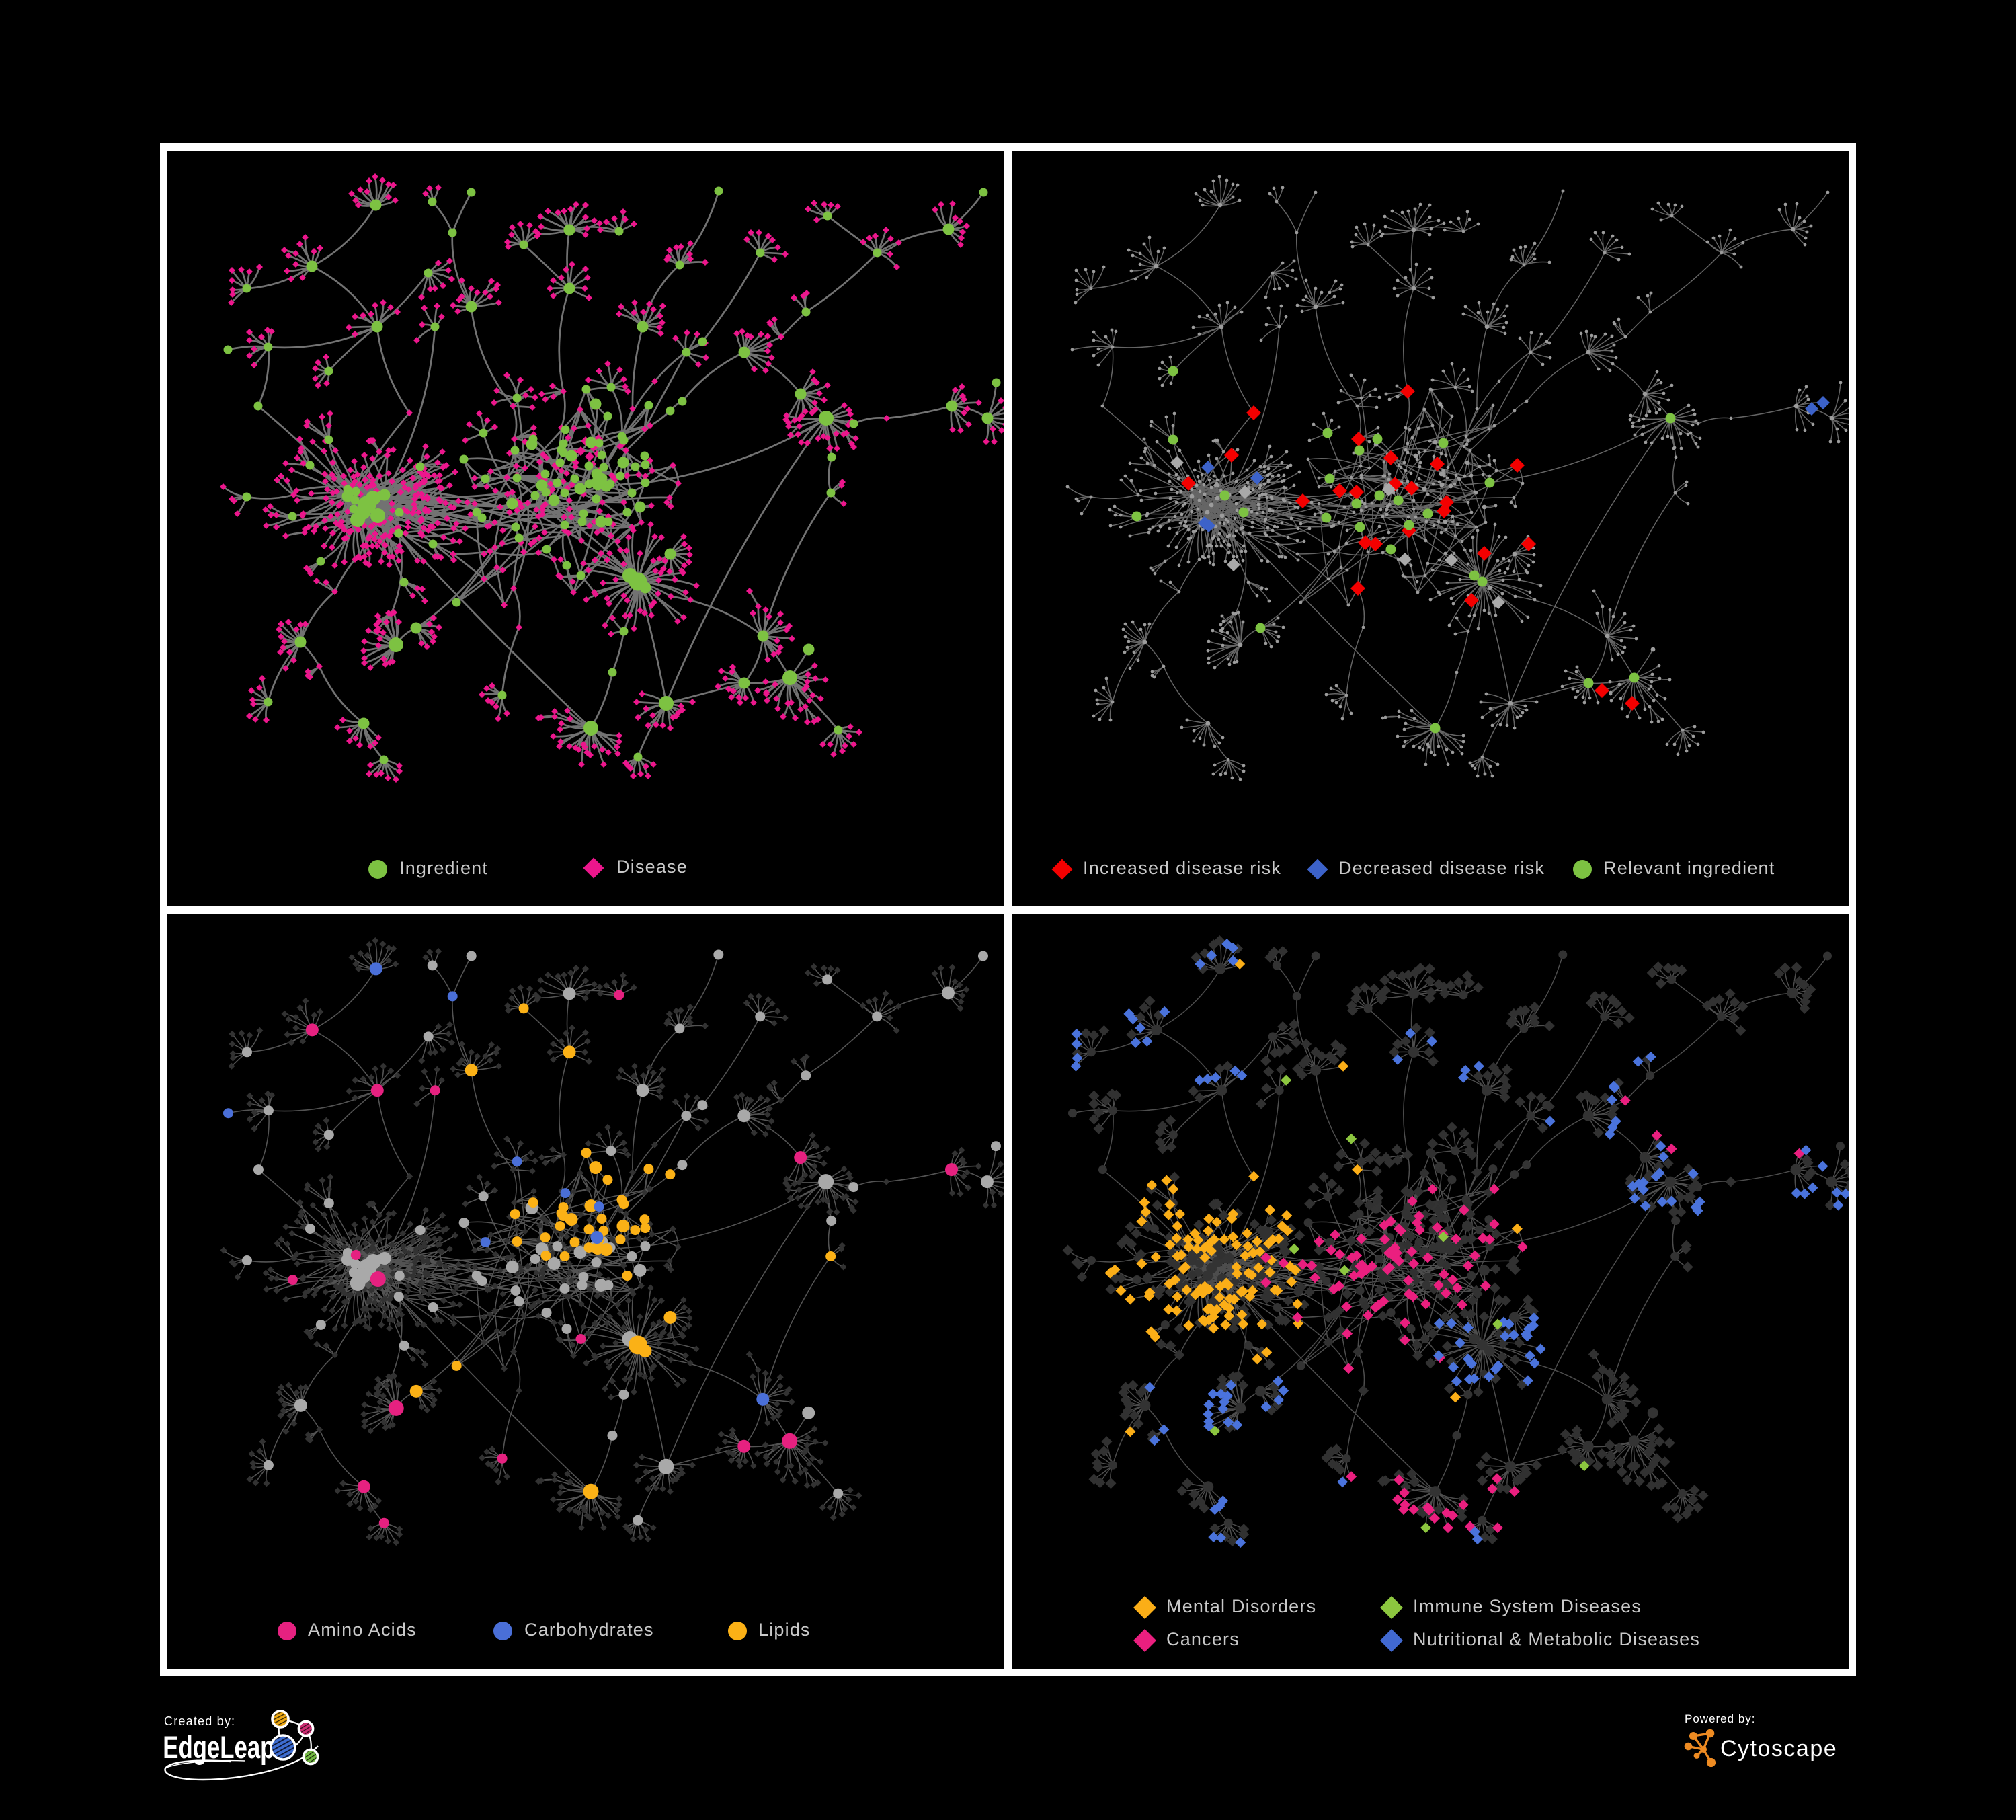 Image resolution: width=2016 pixels, height=1820 pixels. What do you see at coordinates (218, 1747) in the screenshot?
I see `svg-text: EdgeLeap` at bounding box center [218, 1747].